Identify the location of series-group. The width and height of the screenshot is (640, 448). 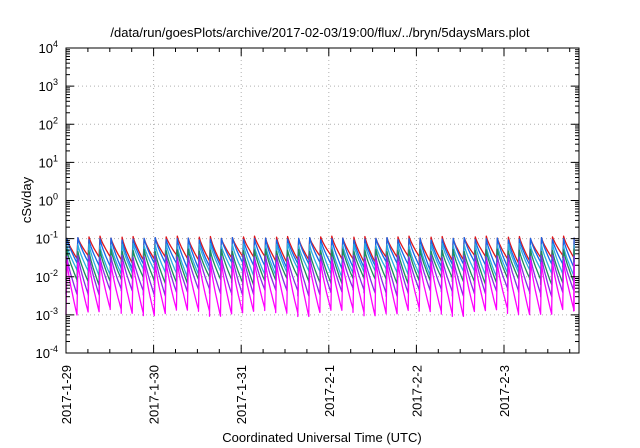
(320, 276).